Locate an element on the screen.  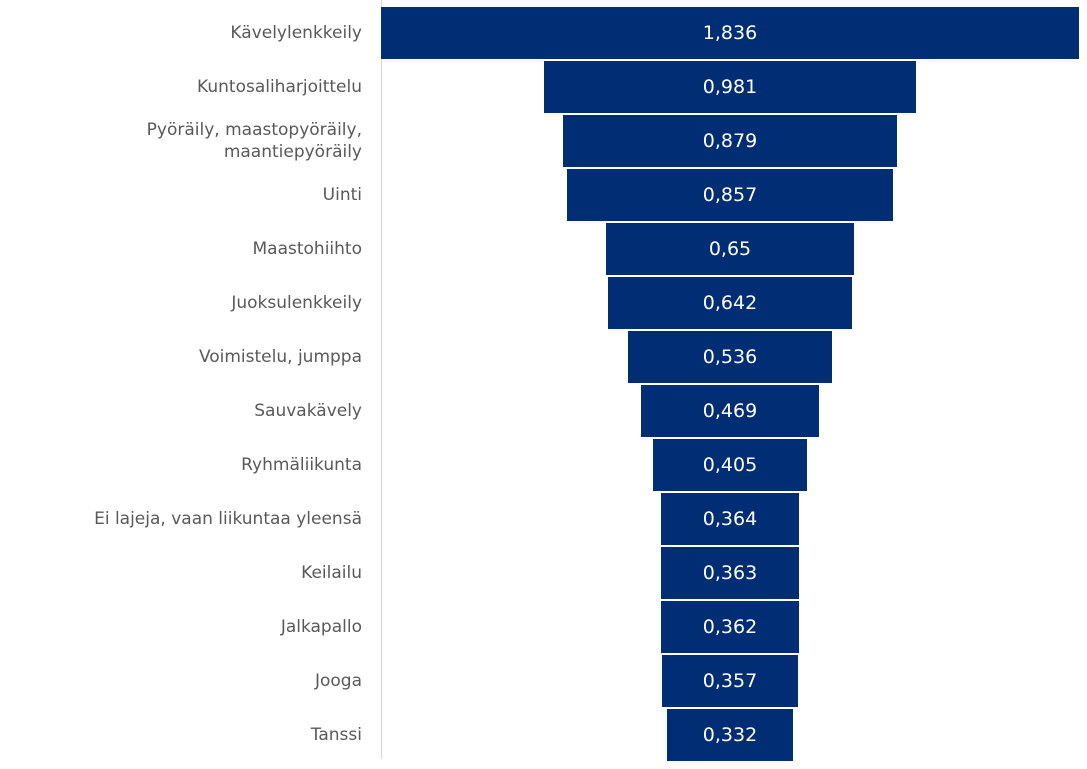
value-label: 0,536 is located at coordinates (730, 357).